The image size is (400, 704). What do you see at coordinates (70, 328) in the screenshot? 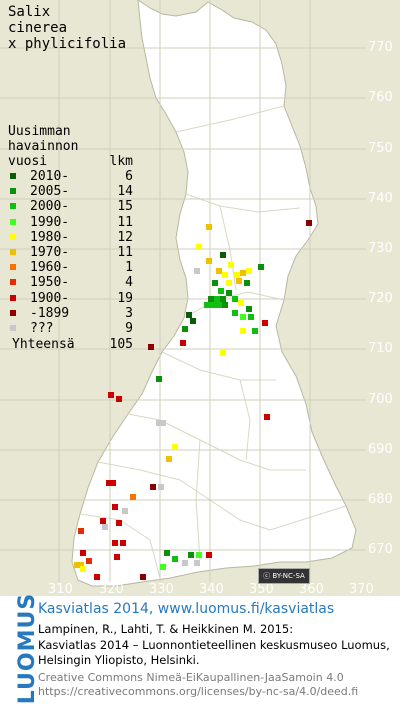
I see `legend-row: ??? 9` at bounding box center [70, 328].